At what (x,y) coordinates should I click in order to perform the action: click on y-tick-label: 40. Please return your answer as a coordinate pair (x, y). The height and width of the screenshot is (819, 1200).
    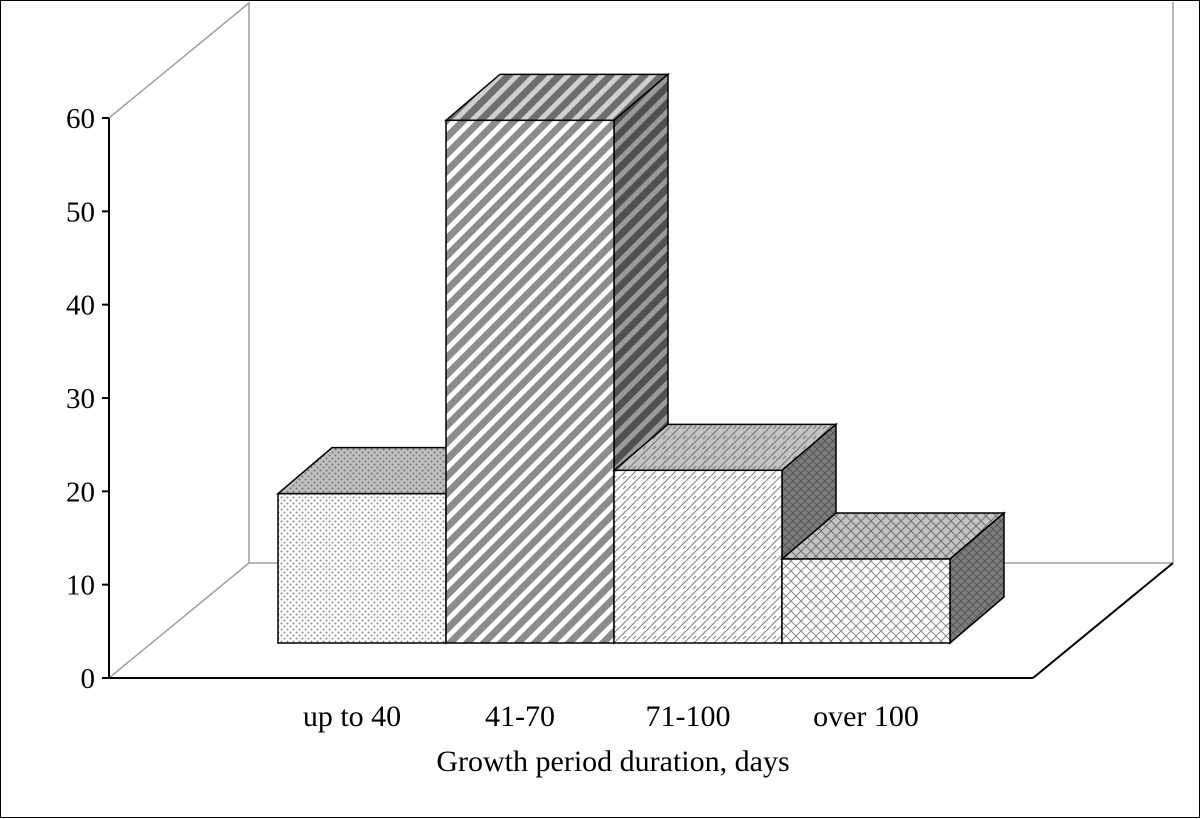
    Looking at the image, I should click on (80, 306).